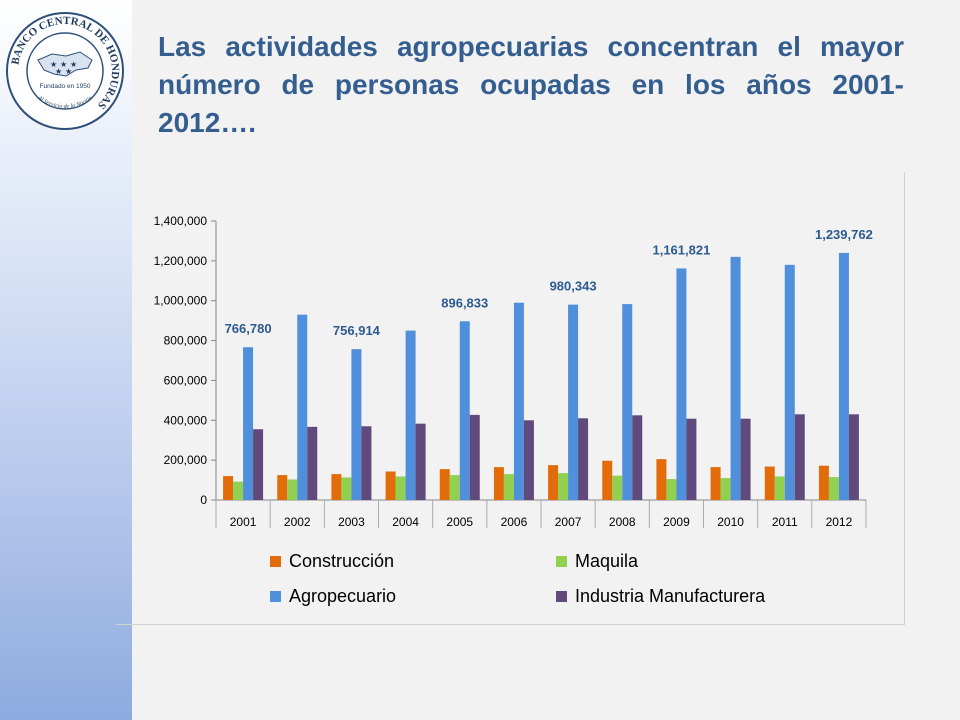 The image size is (960, 720). Describe the element at coordinates (292, 489) in the screenshot. I see `bar-maquila-2002` at that location.